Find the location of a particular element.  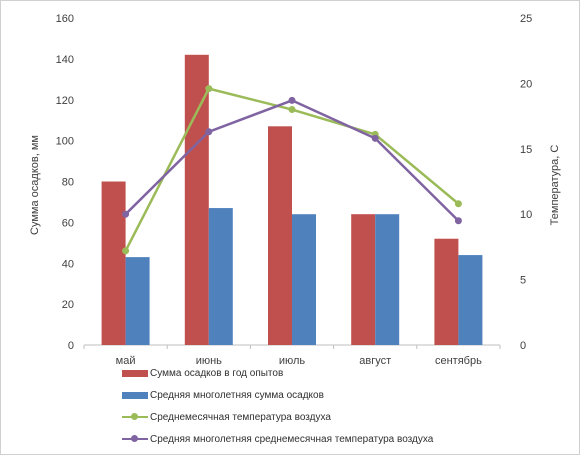

y-left-tick-label: 100 is located at coordinates (65, 142).